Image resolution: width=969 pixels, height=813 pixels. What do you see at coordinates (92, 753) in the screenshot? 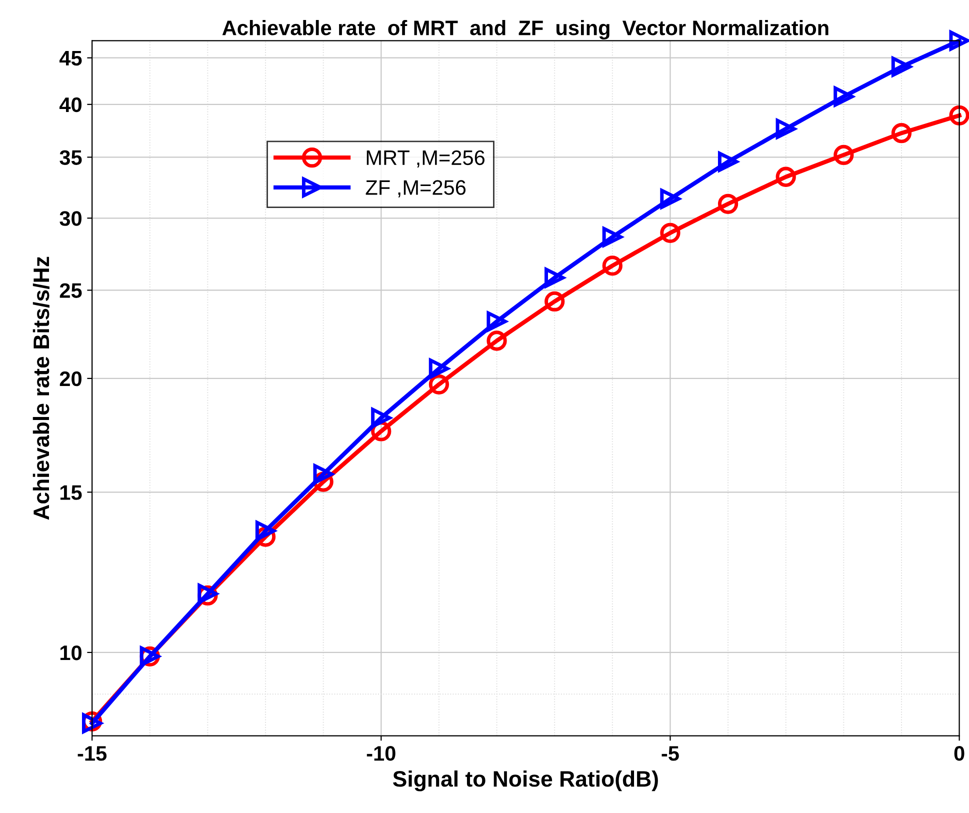
I see `x-tick-label: -15` at bounding box center [92, 753].